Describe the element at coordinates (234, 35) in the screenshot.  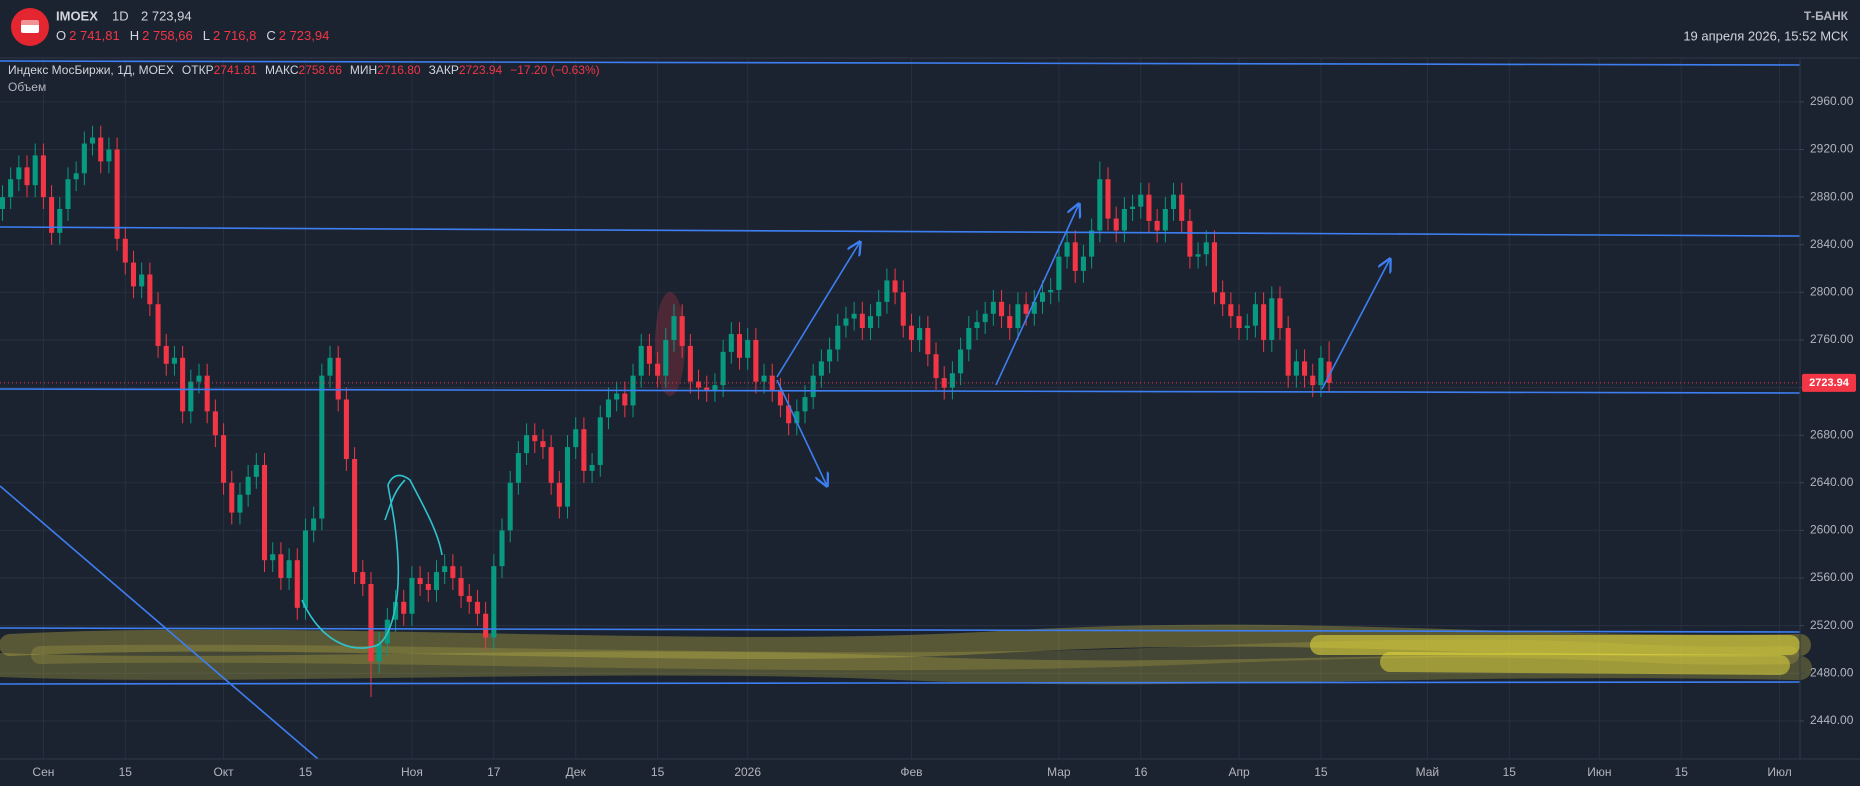
I see `ohlc-value: 2 716,8` at that location.